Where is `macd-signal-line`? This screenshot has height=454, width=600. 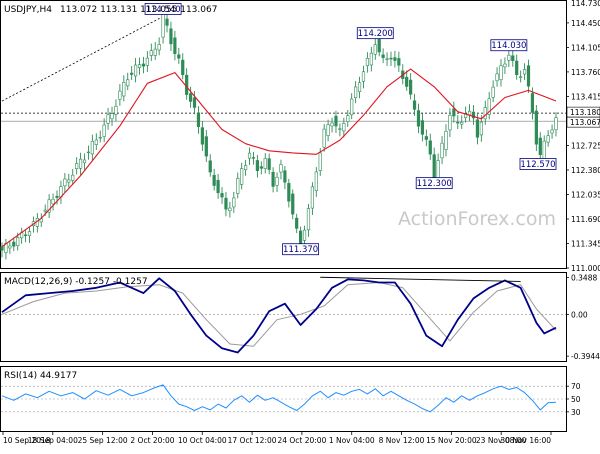 macd-signal-line is located at coordinates (279, 314).